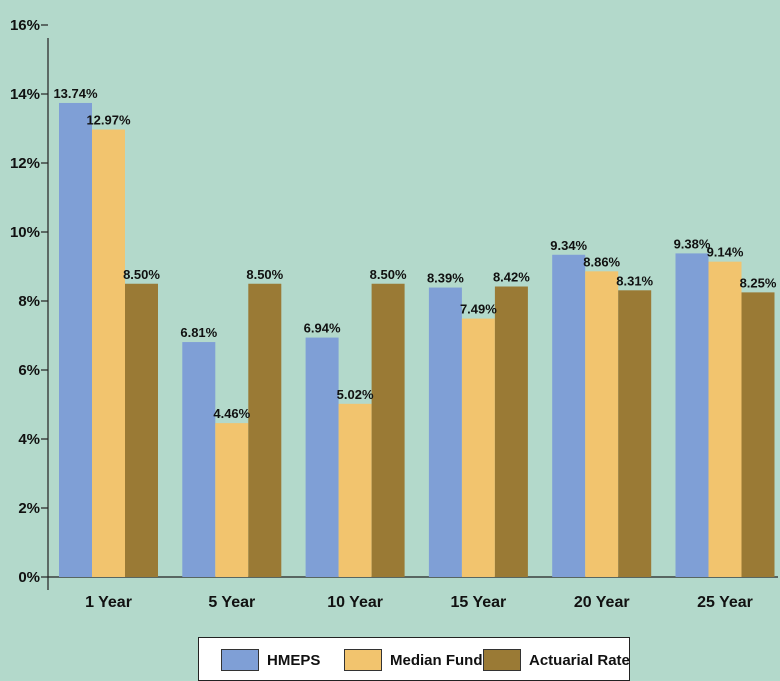 The image size is (780, 681). What do you see at coordinates (355, 602) in the screenshot?
I see `x-tick-label: 10 Year` at bounding box center [355, 602].